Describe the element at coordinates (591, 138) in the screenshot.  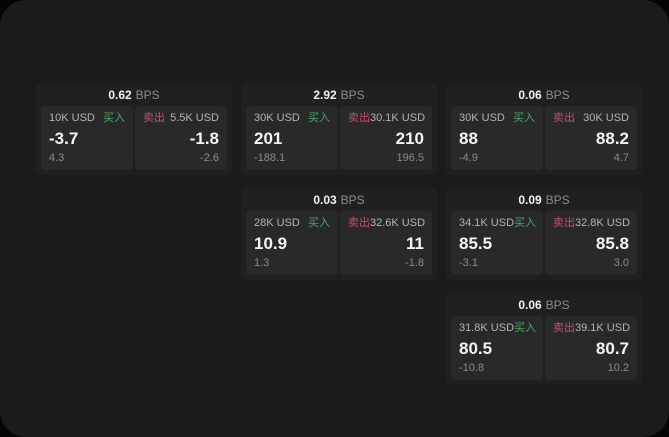
I see `sell-panel: 卖出 30K USD 88.2 4.7` at that location.